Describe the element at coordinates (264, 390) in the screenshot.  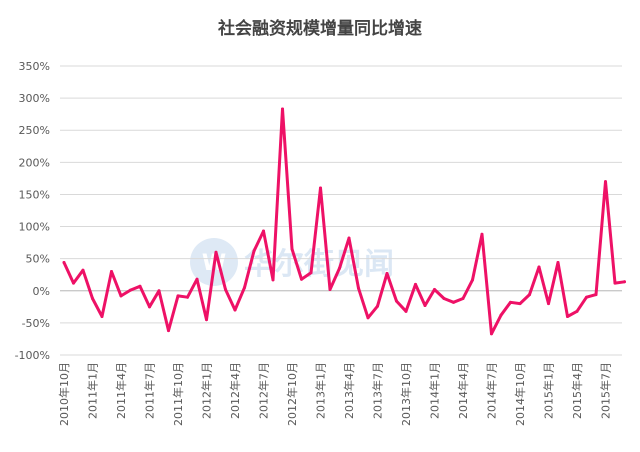
I see `x-tick-label: 2012年7月` at that location.